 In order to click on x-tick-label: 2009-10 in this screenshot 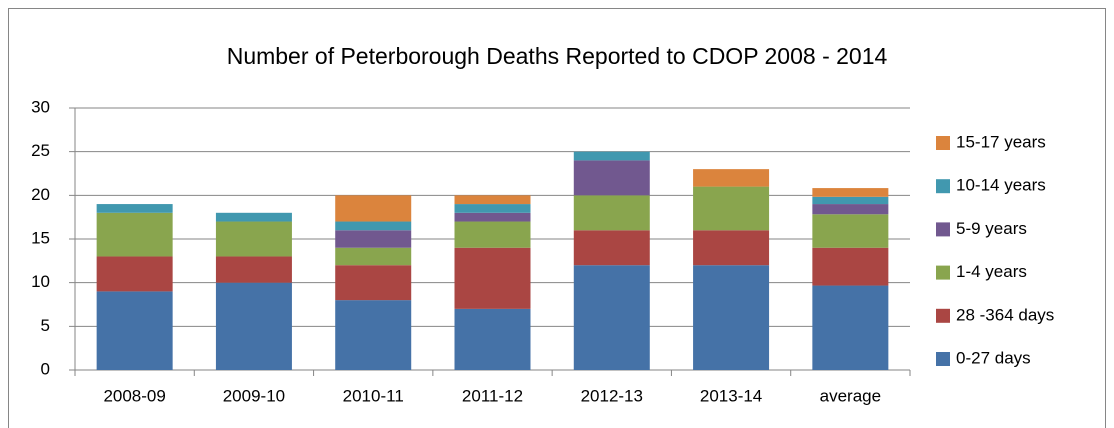, I will do `click(254, 395)`.